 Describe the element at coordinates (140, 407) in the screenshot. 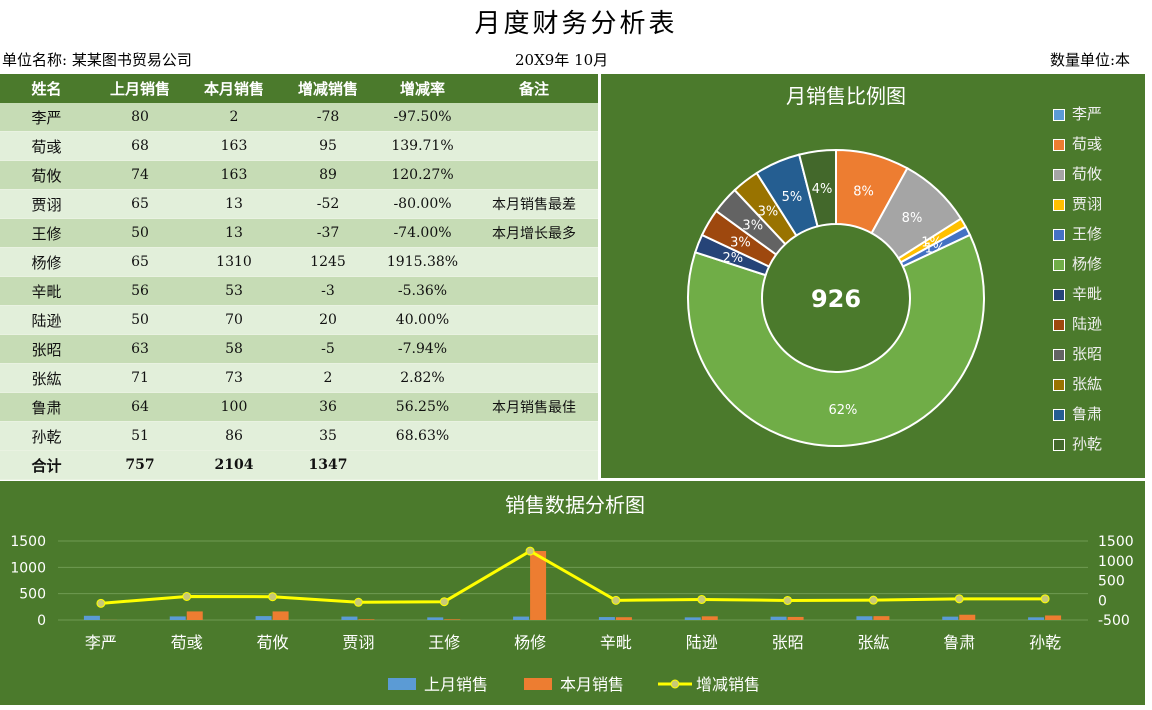

I see `table-cell: 64` at that location.